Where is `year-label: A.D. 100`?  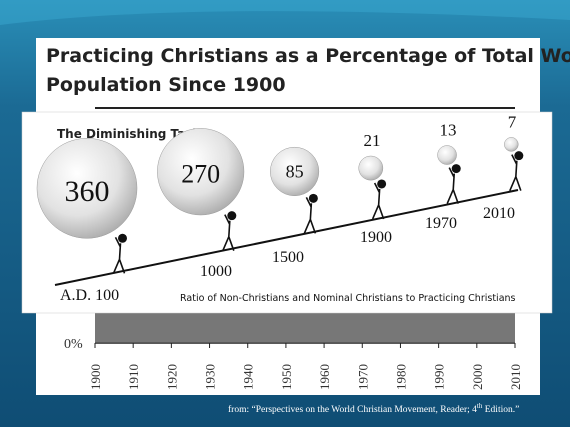
year-label: A.D. 100 is located at coordinates (89, 295).